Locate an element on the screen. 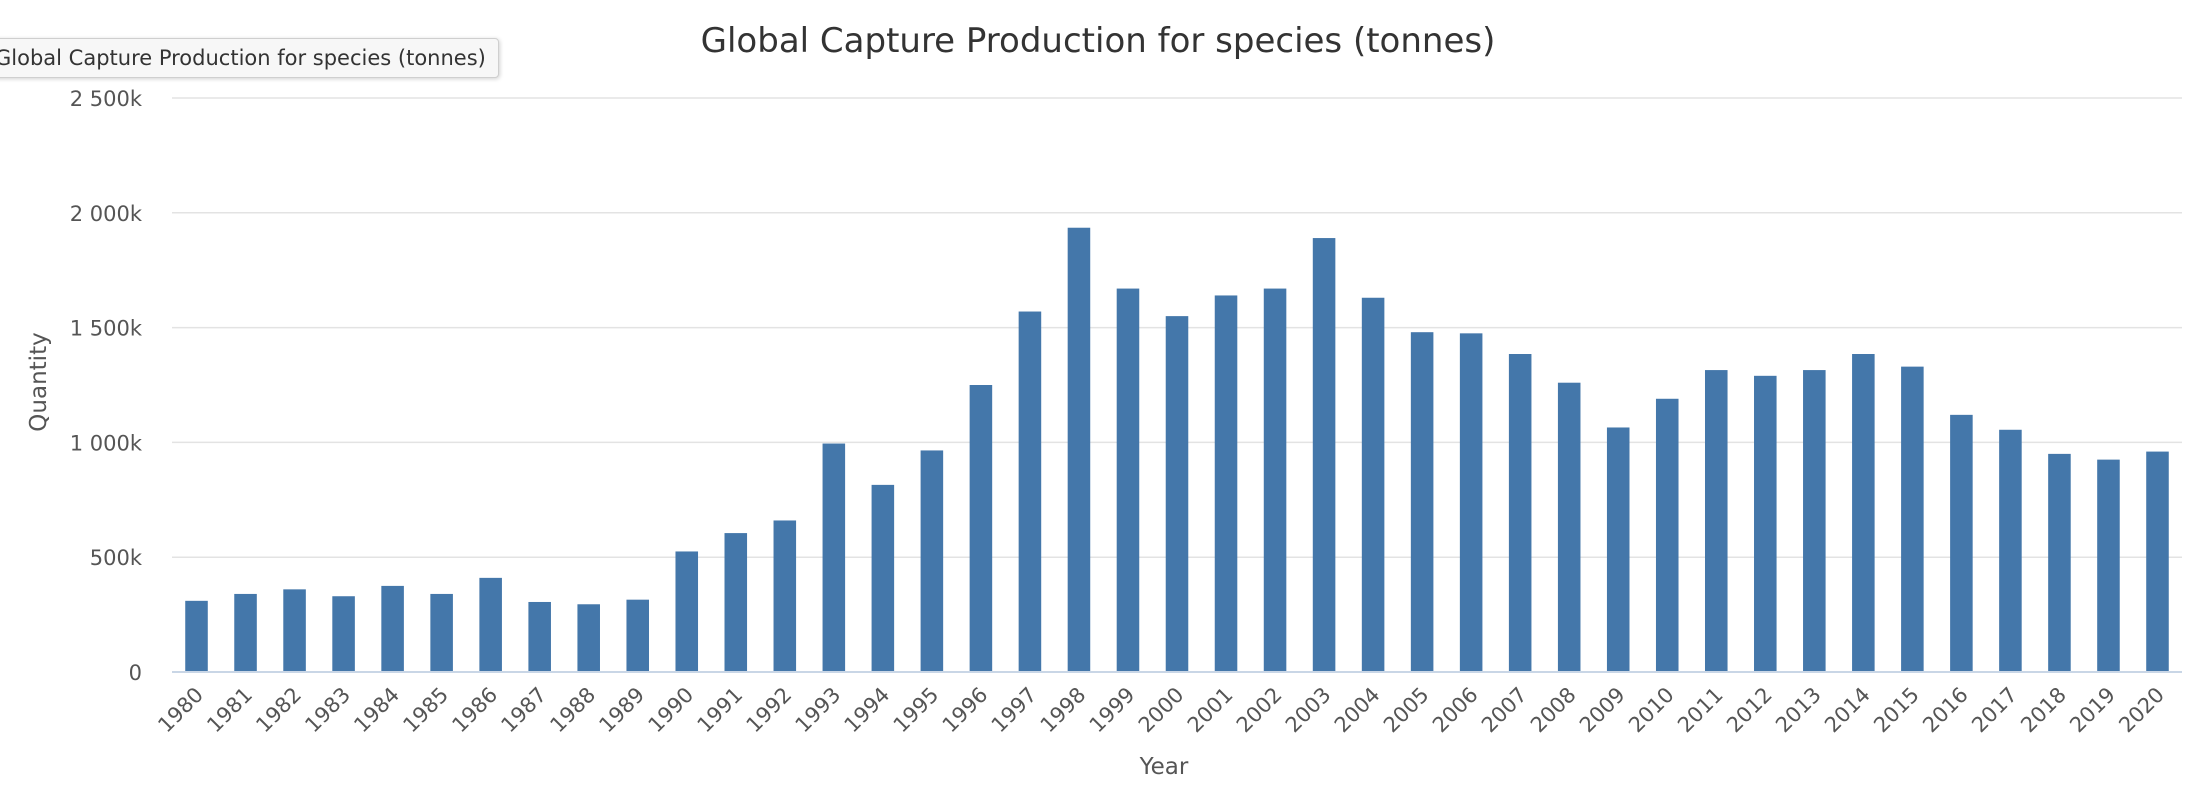  bar-2003 is located at coordinates (1324, 455).